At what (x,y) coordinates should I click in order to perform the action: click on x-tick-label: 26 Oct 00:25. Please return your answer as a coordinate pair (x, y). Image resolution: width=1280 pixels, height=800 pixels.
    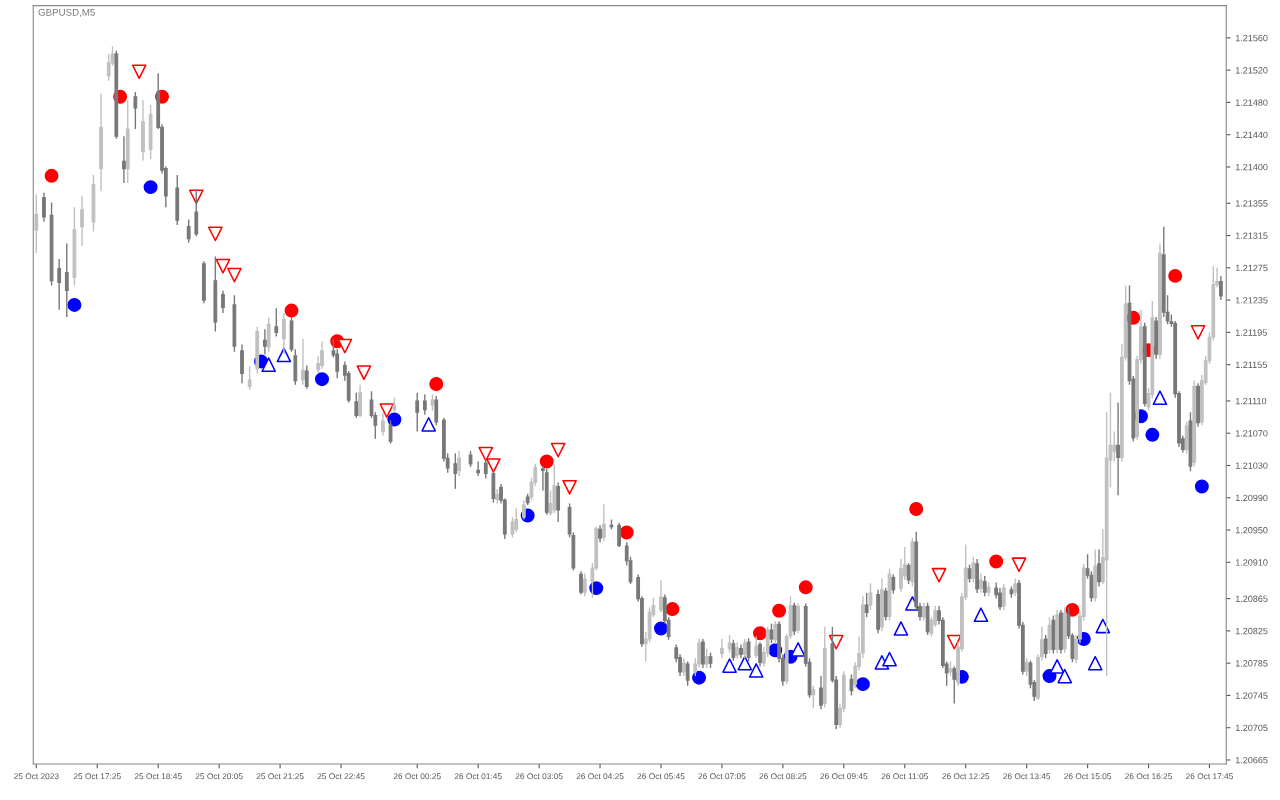
    Looking at the image, I should click on (417, 776).